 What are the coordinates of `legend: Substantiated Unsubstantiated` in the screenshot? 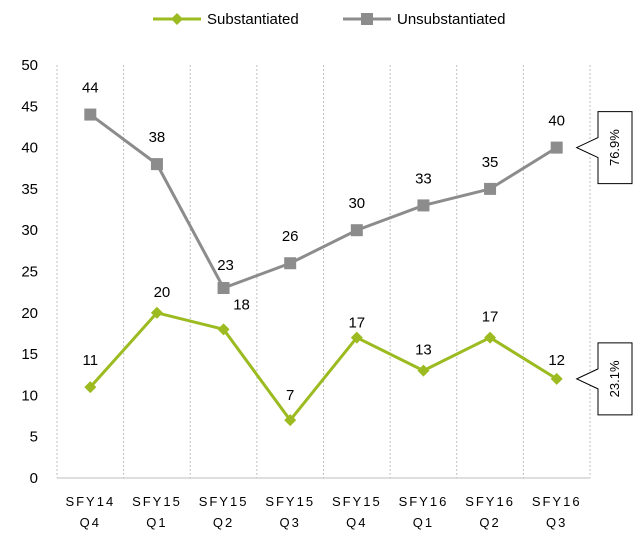 It's located at (329, 19).